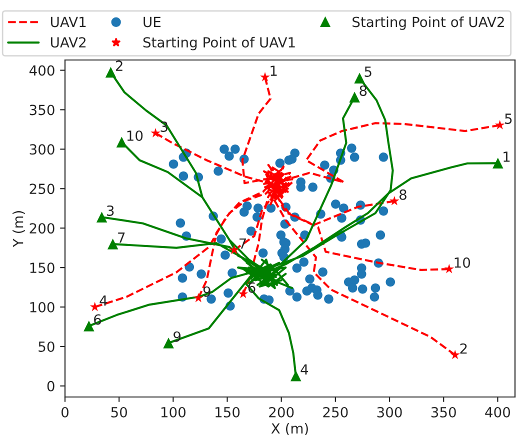  What do you see at coordinates (68, 42) in the screenshot?
I see `legend-label: UAV2` at bounding box center [68, 42].